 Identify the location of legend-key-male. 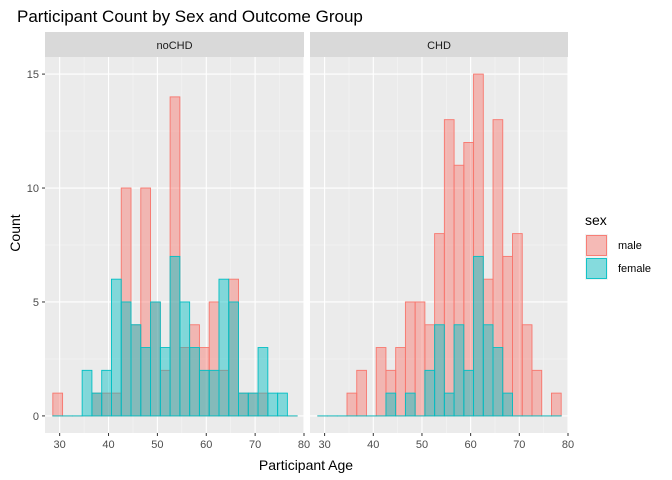
(596, 245).